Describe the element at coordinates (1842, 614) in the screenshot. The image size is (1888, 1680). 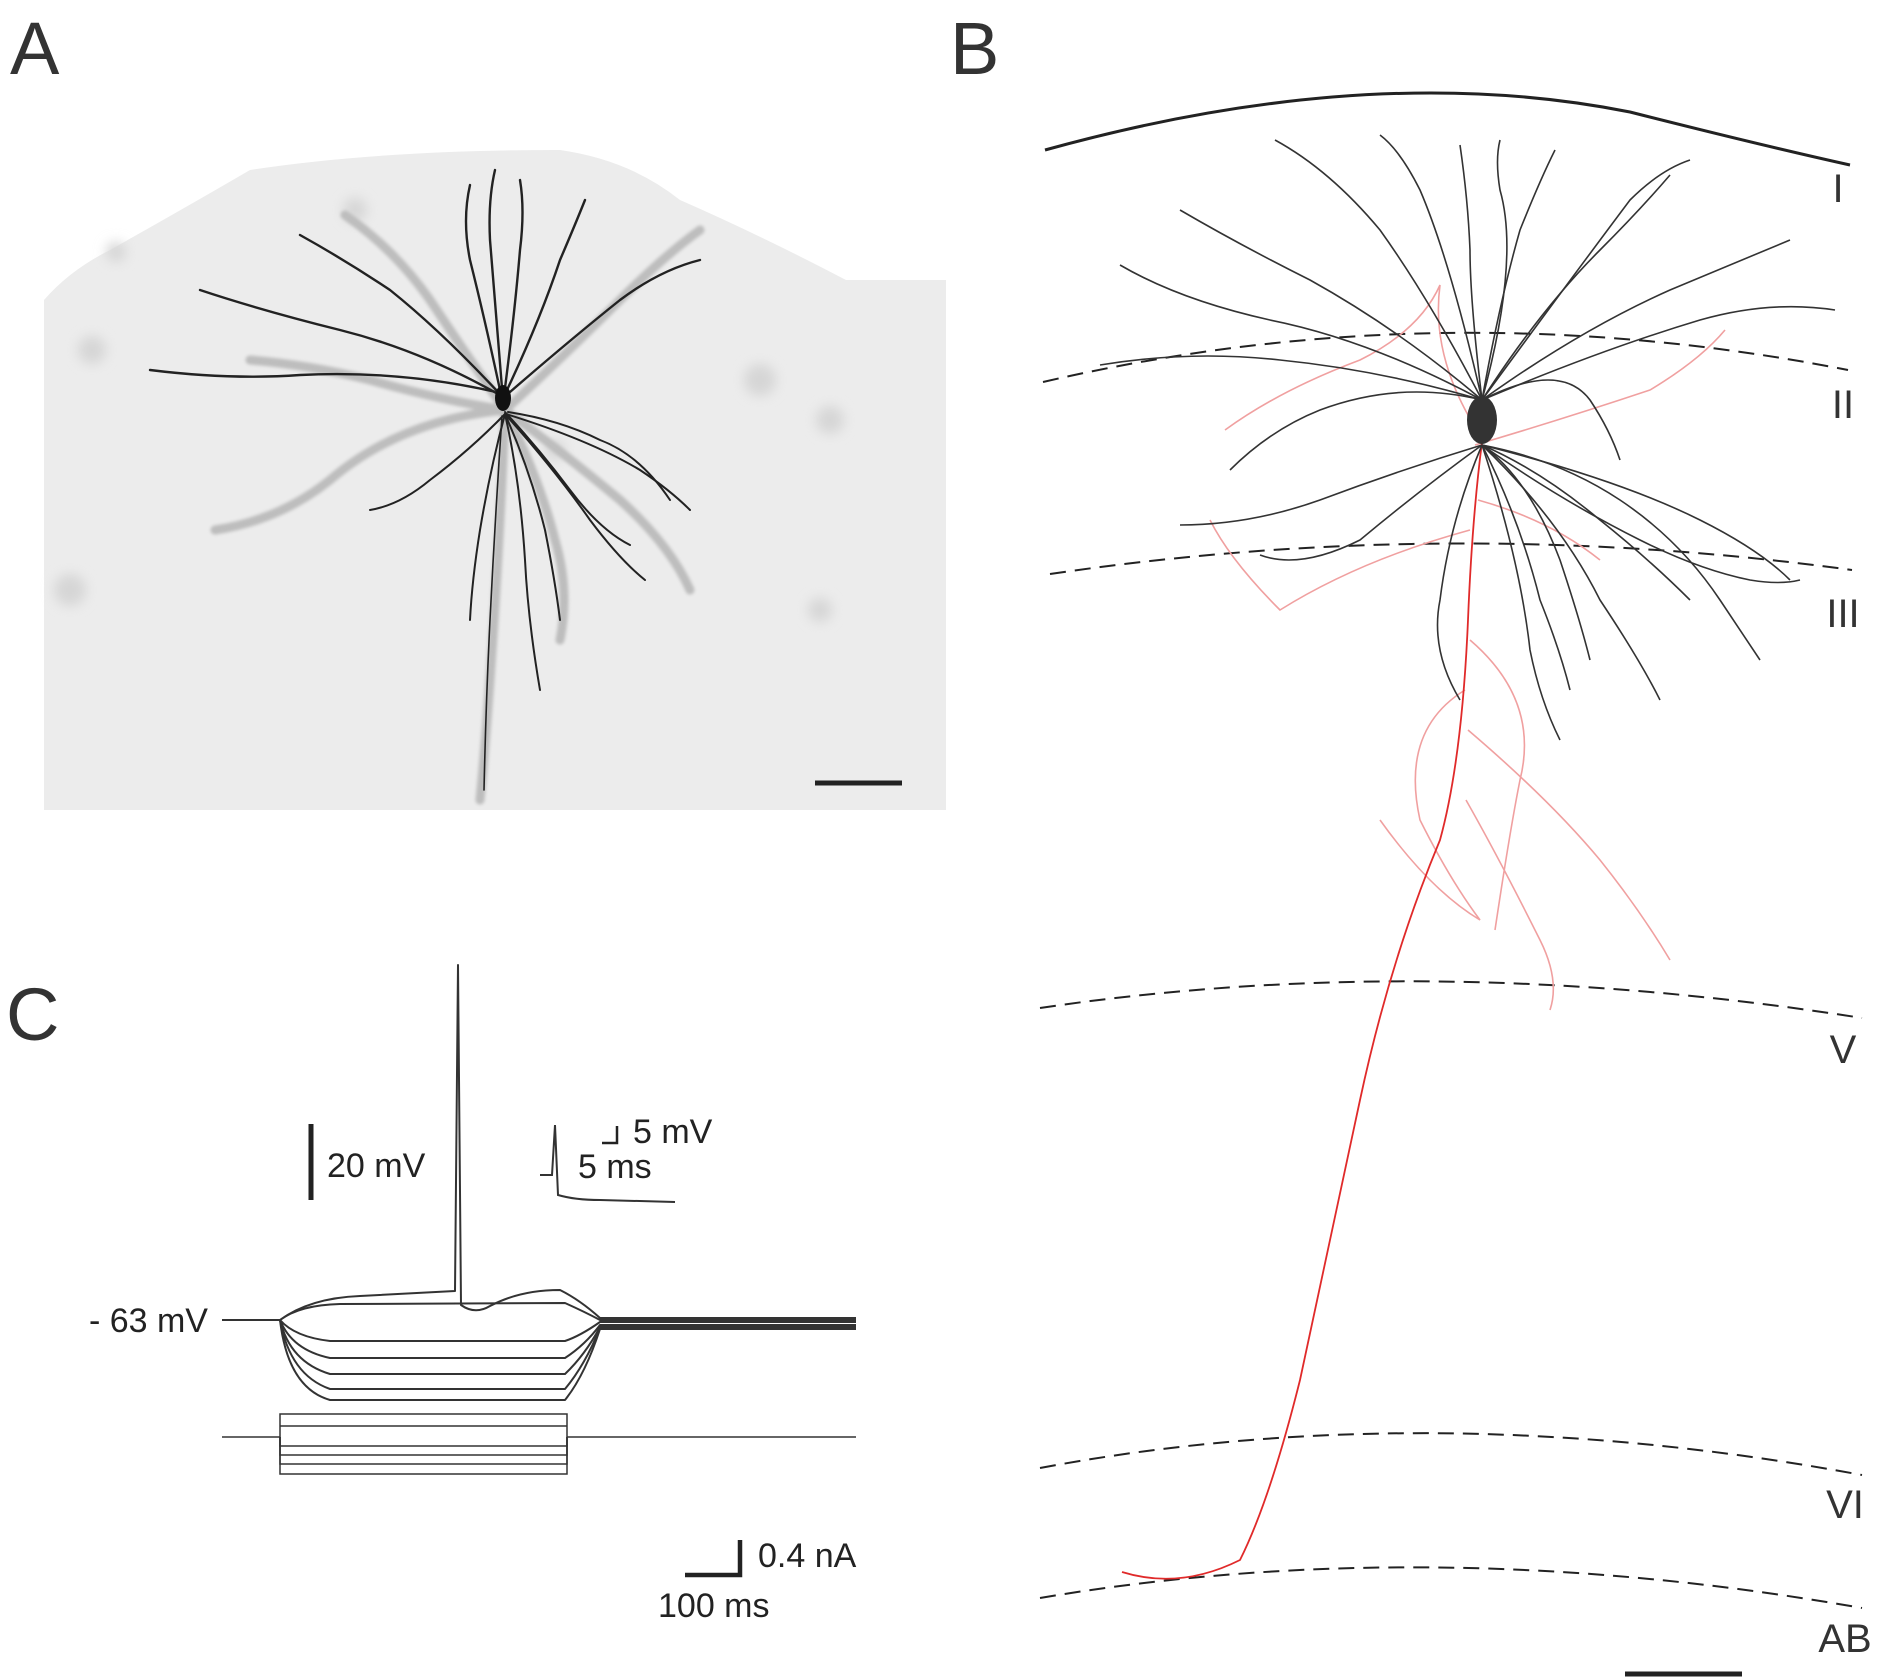
I see `layer-label-iii: III` at that location.